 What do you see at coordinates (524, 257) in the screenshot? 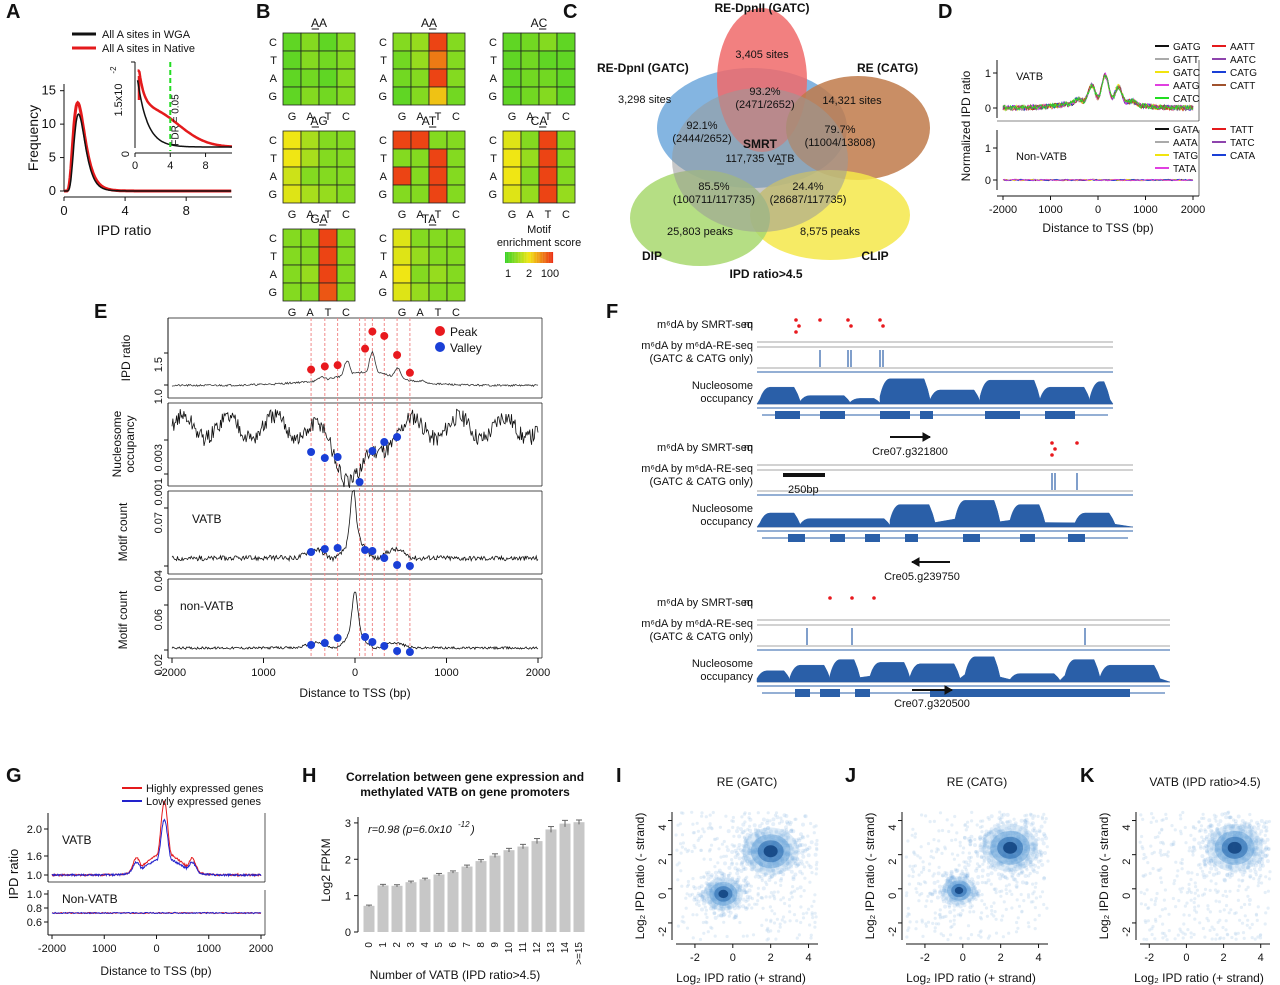
I see `legend-gradient` at bounding box center [524, 257].